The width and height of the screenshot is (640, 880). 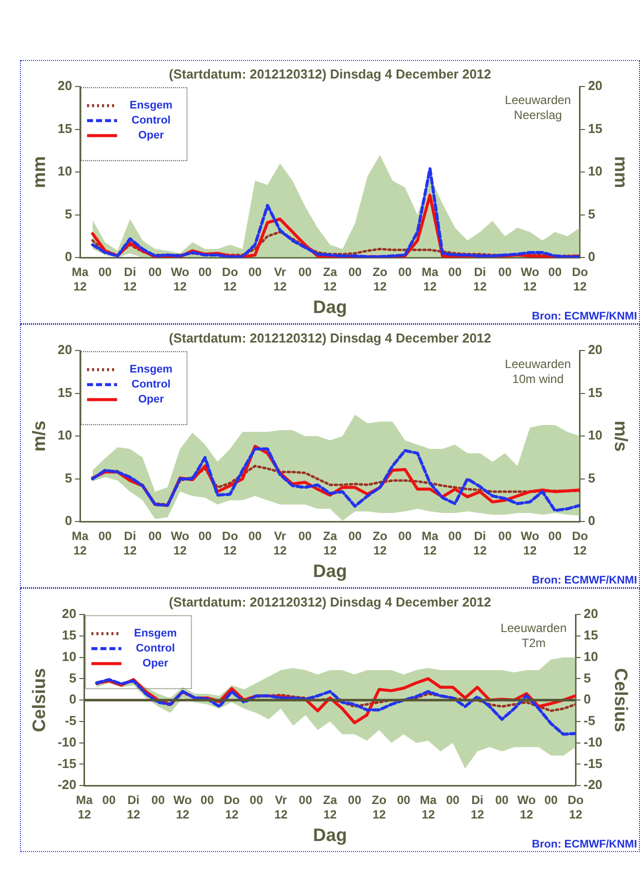 What do you see at coordinates (621, 700) in the screenshot?
I see `y2-axis-title: Celsius` at bounding box center [621, 700].